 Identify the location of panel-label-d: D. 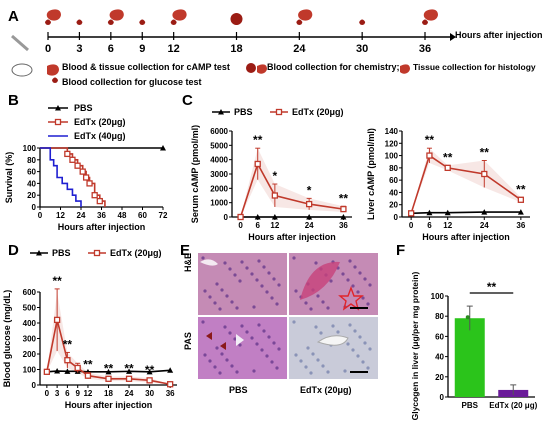
(13, 250).